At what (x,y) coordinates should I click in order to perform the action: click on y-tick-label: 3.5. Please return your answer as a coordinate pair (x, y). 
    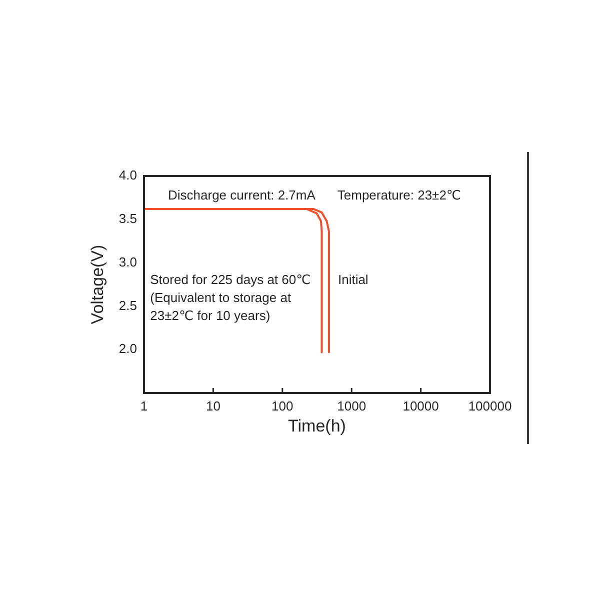
    Looking at the image, I should click on (127, 218).